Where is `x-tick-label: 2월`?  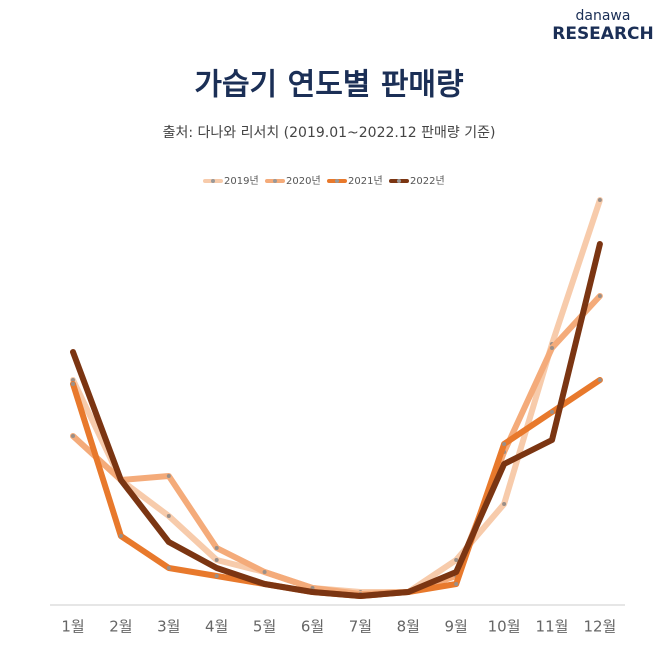
x-tick-label: 2월 is located at coordinates (120, 627).